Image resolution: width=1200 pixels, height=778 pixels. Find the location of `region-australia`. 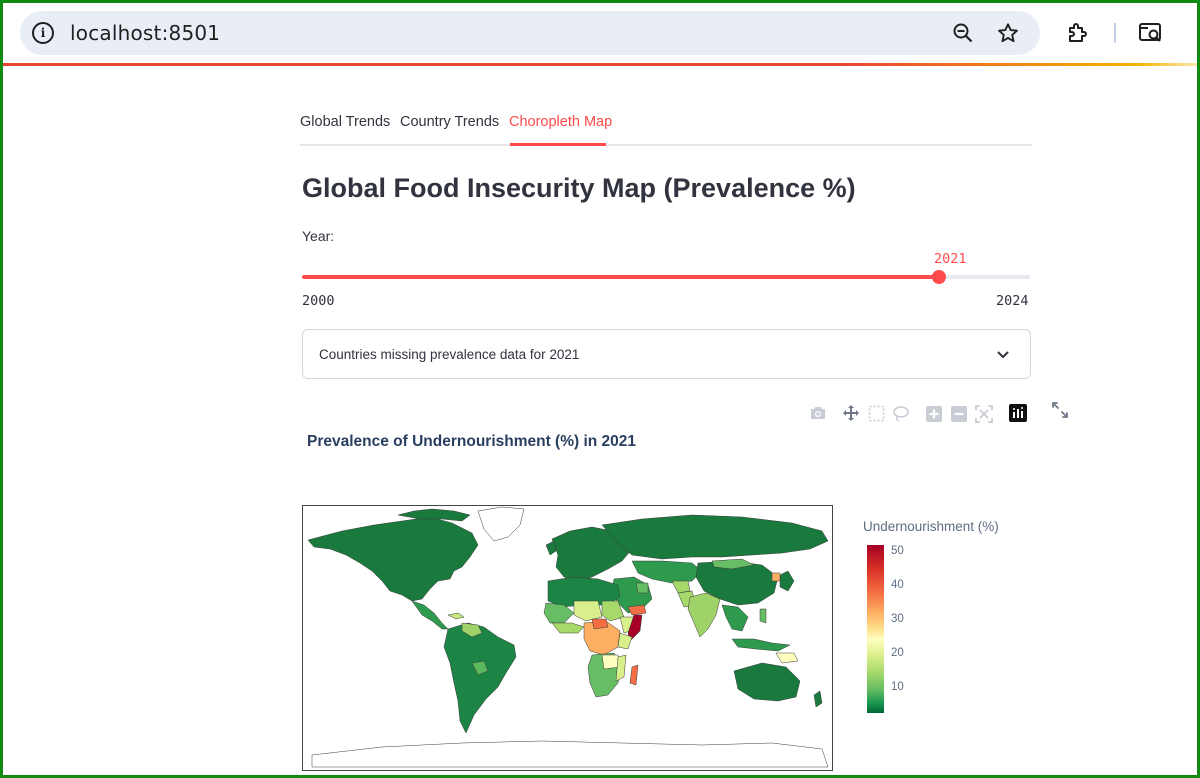

region-australia is located at coordinates (767, 682).